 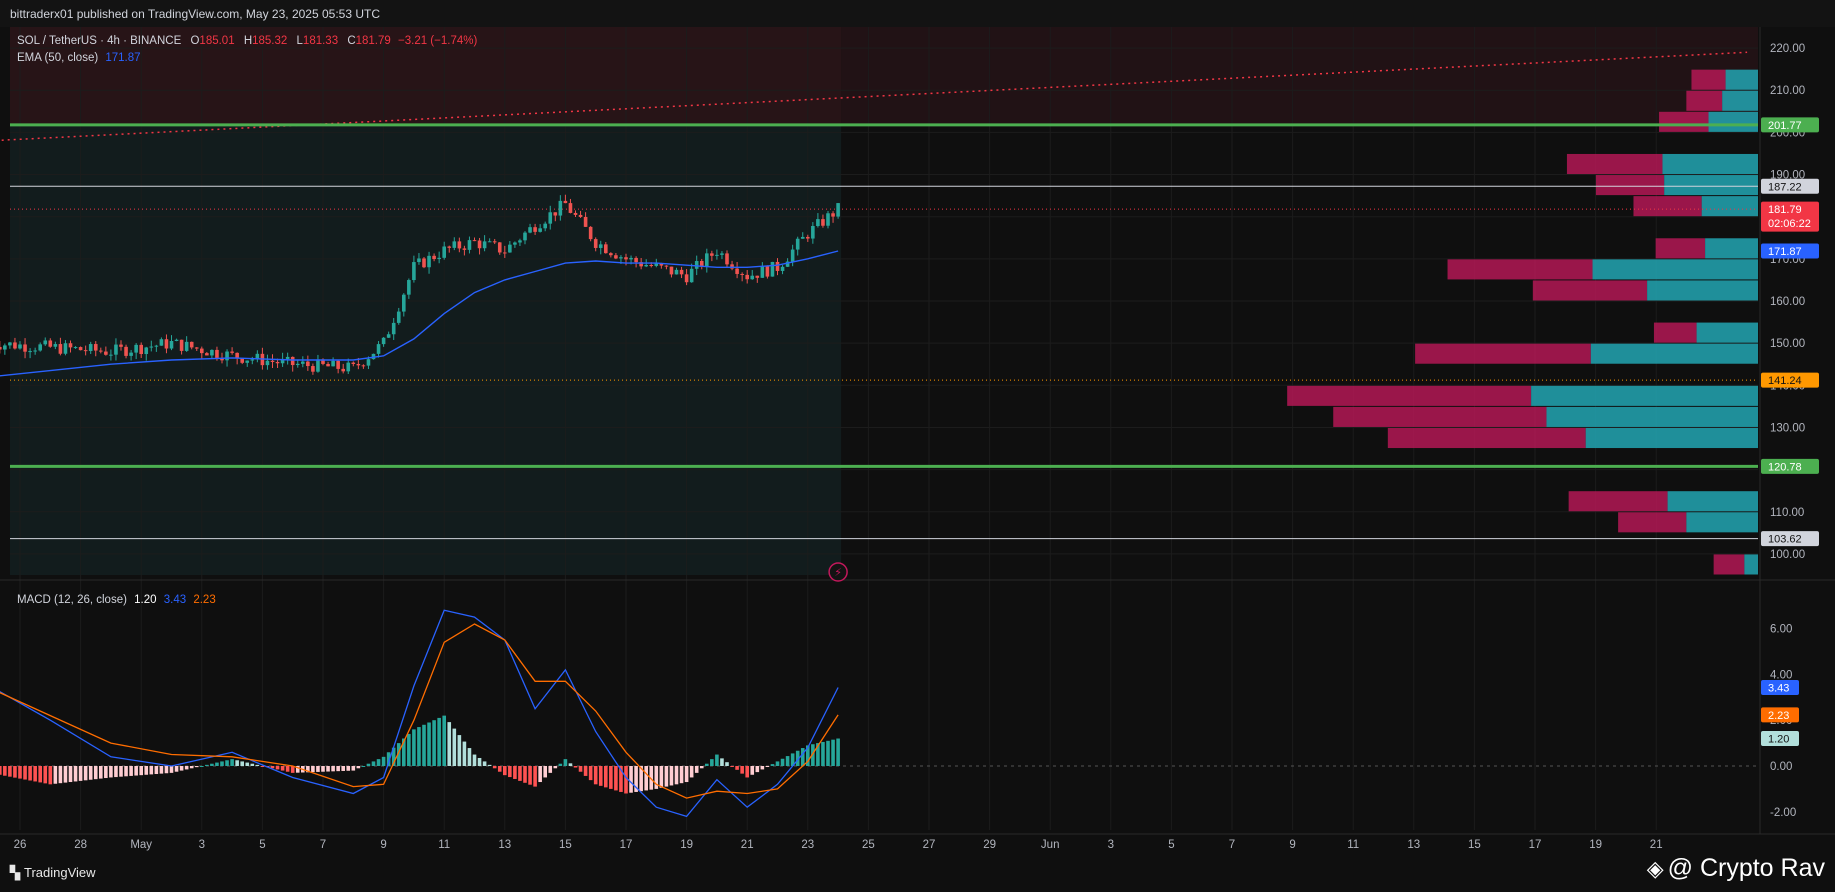 What do you see at coordinates (53, 873) in the screenshot?
I see `tradingview-logo: ▚ TradingView` at bounding box center [53, 873].